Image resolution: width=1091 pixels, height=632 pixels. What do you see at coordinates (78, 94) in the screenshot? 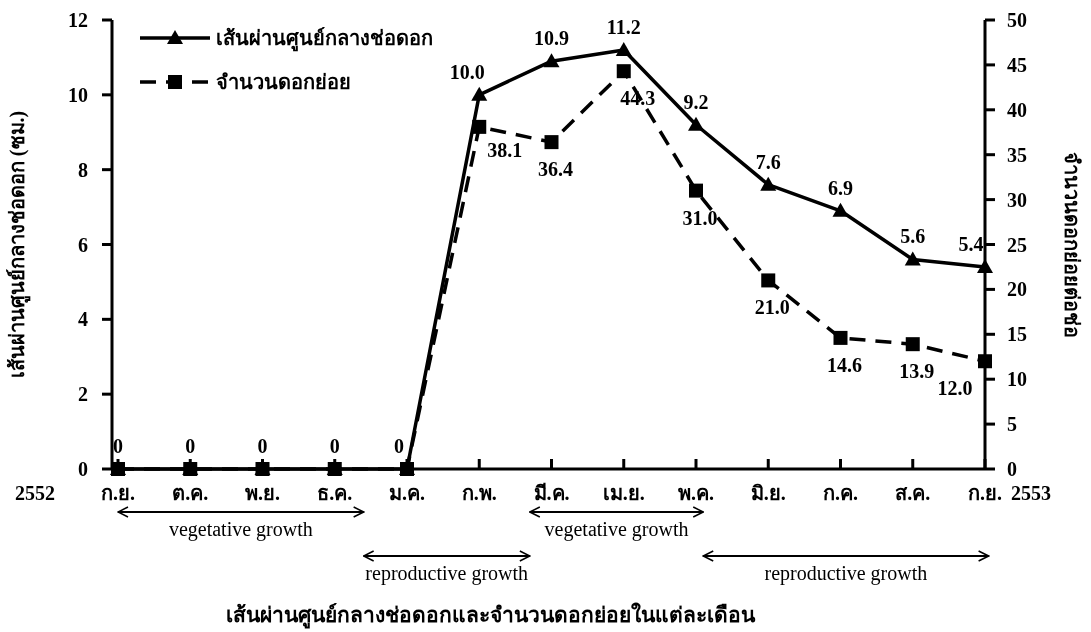
I see `y-tick-label: 10` at bounding box center [78, 94].